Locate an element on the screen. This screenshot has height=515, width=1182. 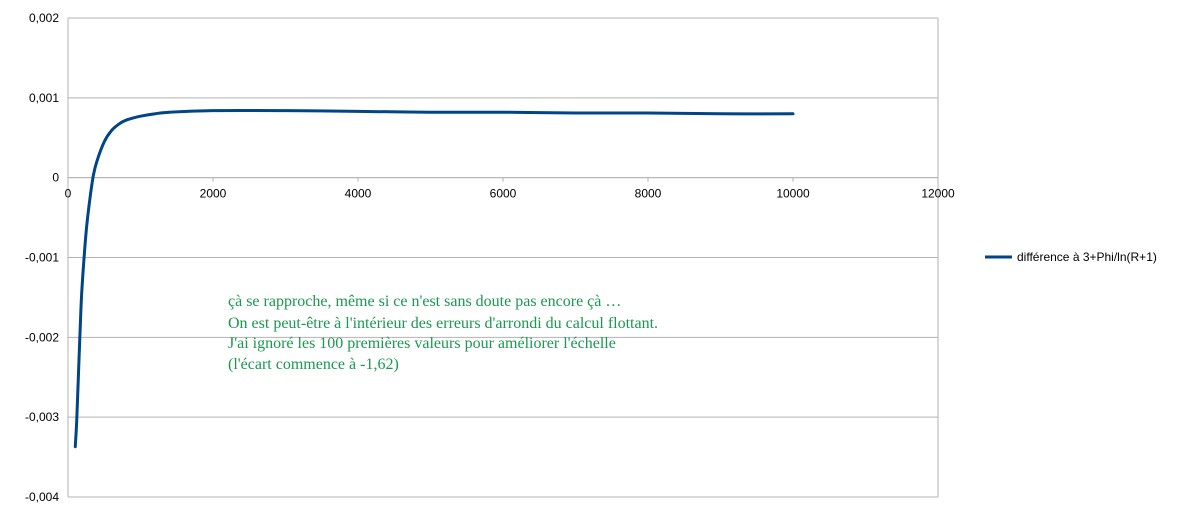
y-tick-label: -0,004 is located at coordinates (42, 497).